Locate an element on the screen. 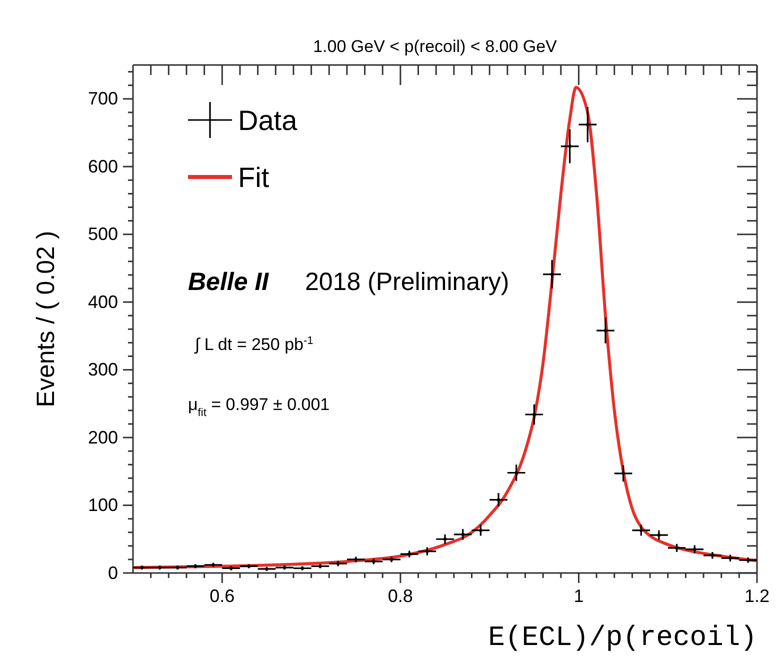 This screenshot has width=781, height=663. annotation: μ$_{fit}$ = 0.997 ± 0.001 is located at coordinates (259, 407).